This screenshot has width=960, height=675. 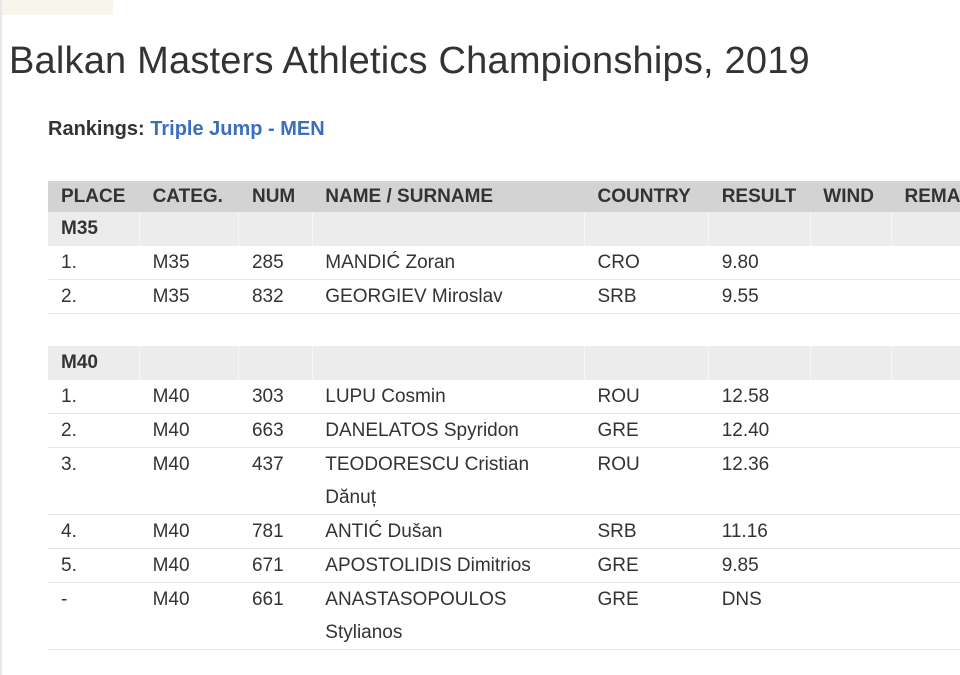 I want to click on cell-num: 303, so click(x=275, y=397).